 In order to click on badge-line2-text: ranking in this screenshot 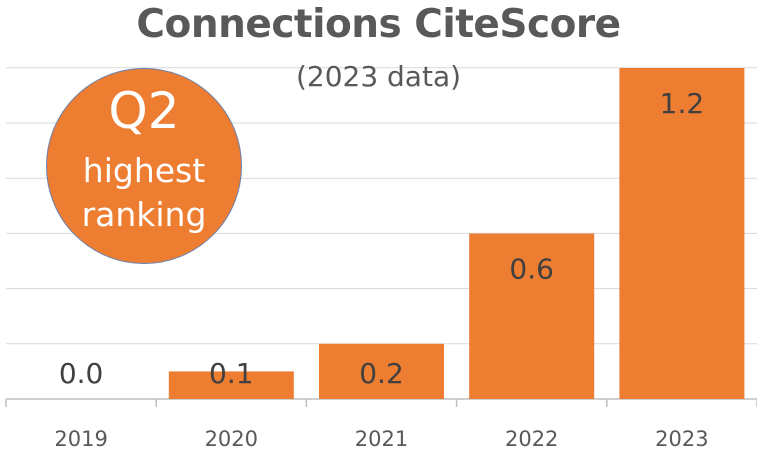, I will do `click(144, 214)`.